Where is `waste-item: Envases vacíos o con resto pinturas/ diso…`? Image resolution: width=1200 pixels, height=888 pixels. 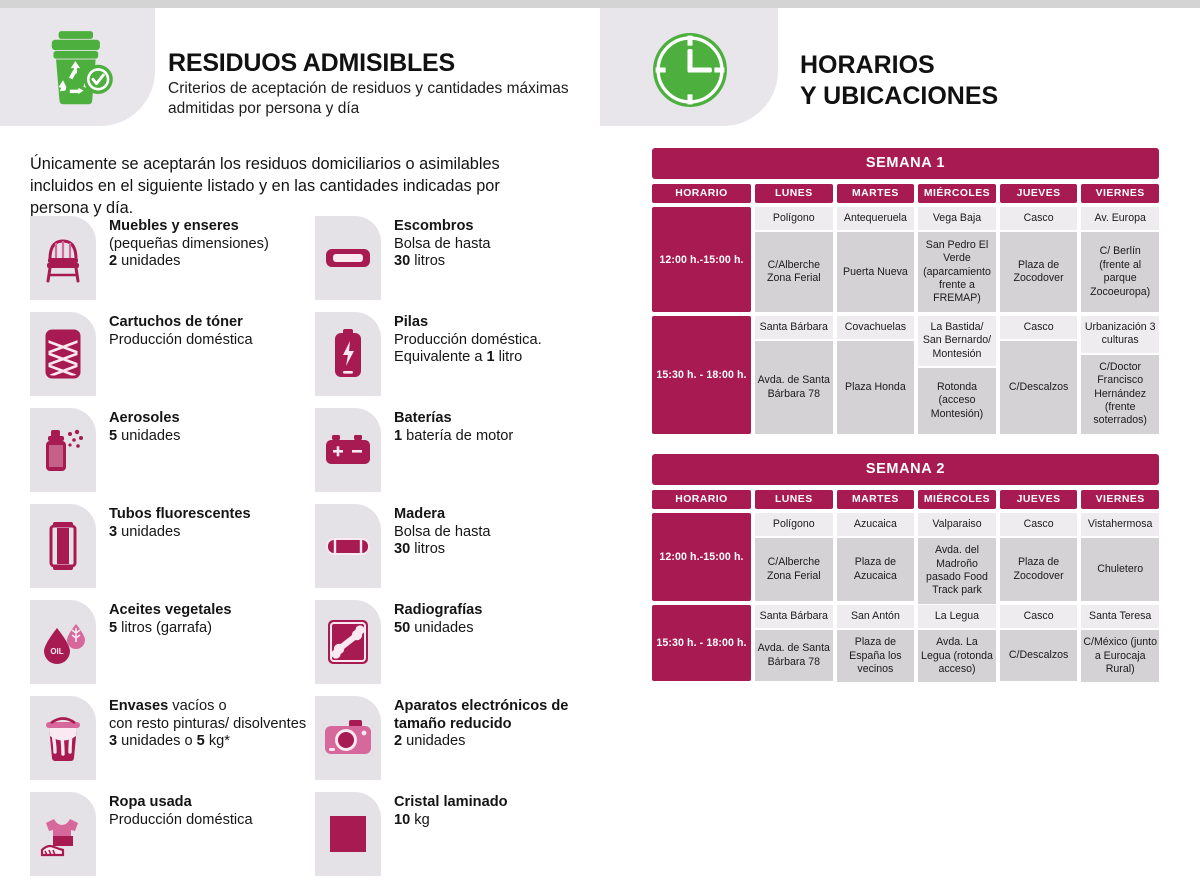
waste-item: Envases vacíos o con resto pinturas/ diso… is located at coordinates (172, 744).